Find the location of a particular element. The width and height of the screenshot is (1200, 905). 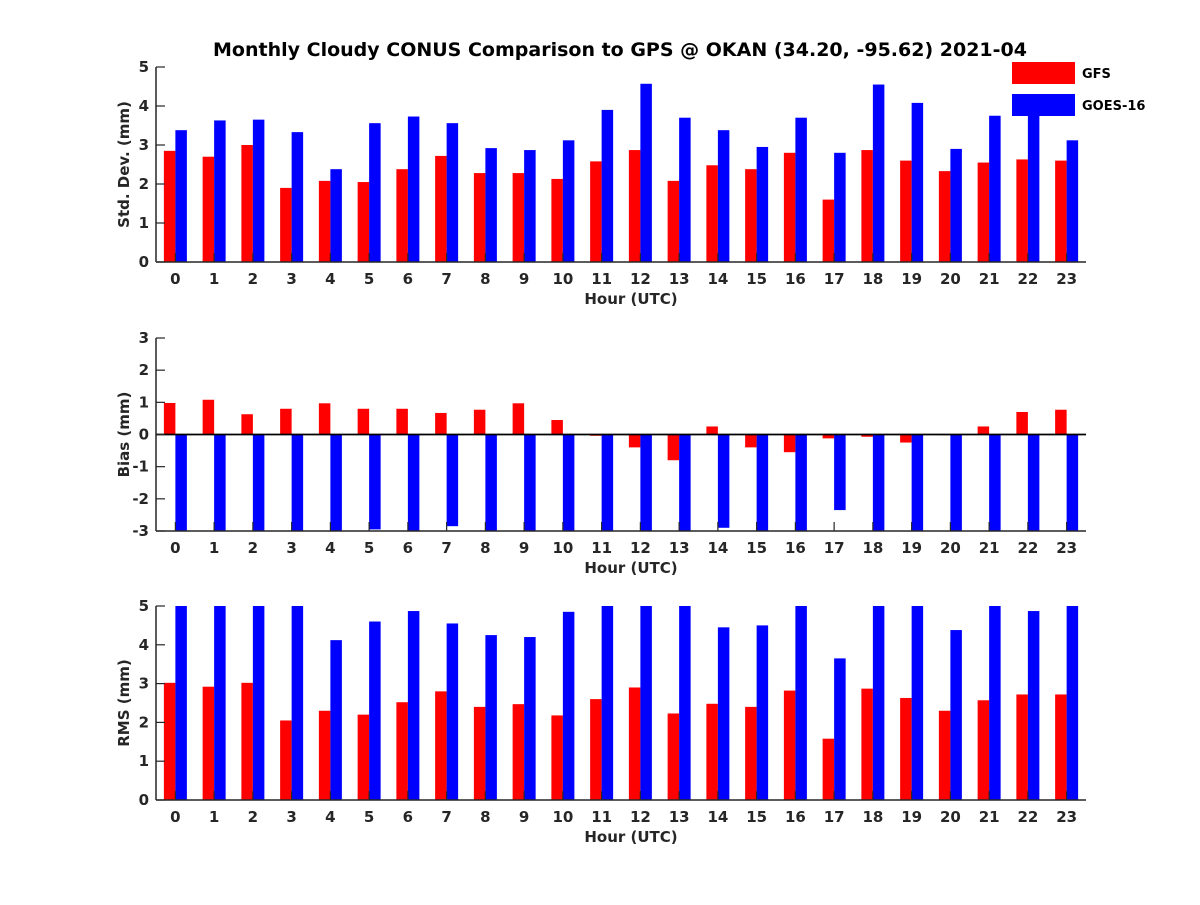

x-tick-label: 11 is located at coordinates (601, 817).